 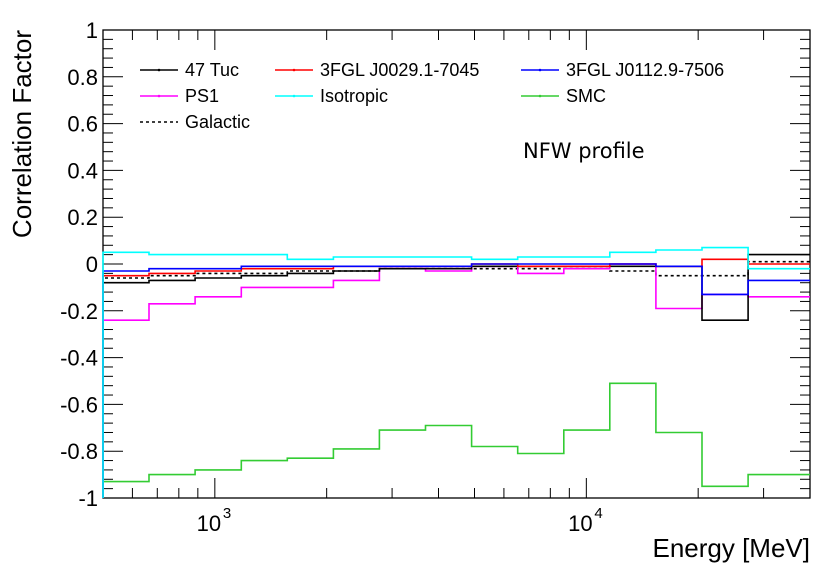 I want to click on legend-entry: SMC, so click(x=563, y=96).